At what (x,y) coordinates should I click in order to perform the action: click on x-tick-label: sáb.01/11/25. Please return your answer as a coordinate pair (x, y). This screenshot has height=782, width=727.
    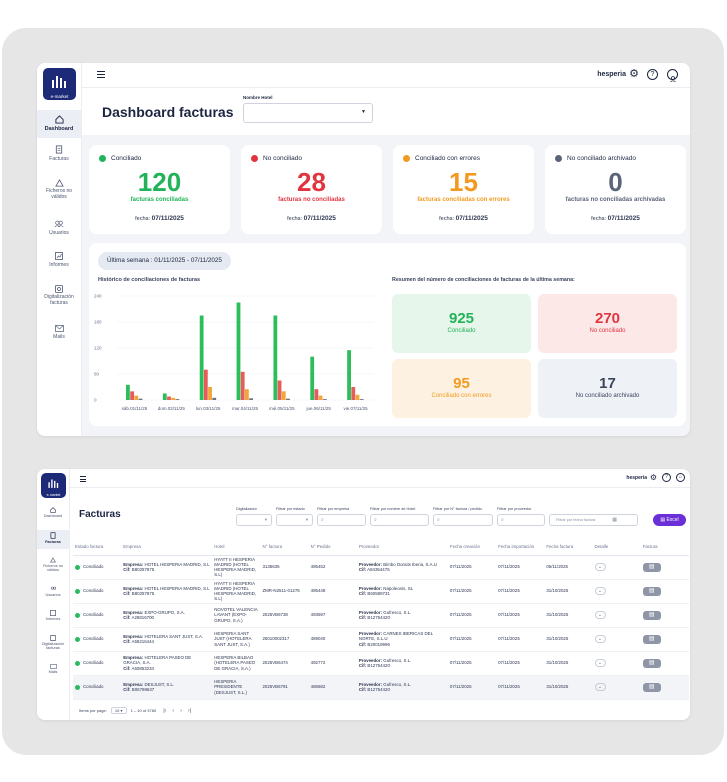
    Looking at the image, I should click on (135, 408).